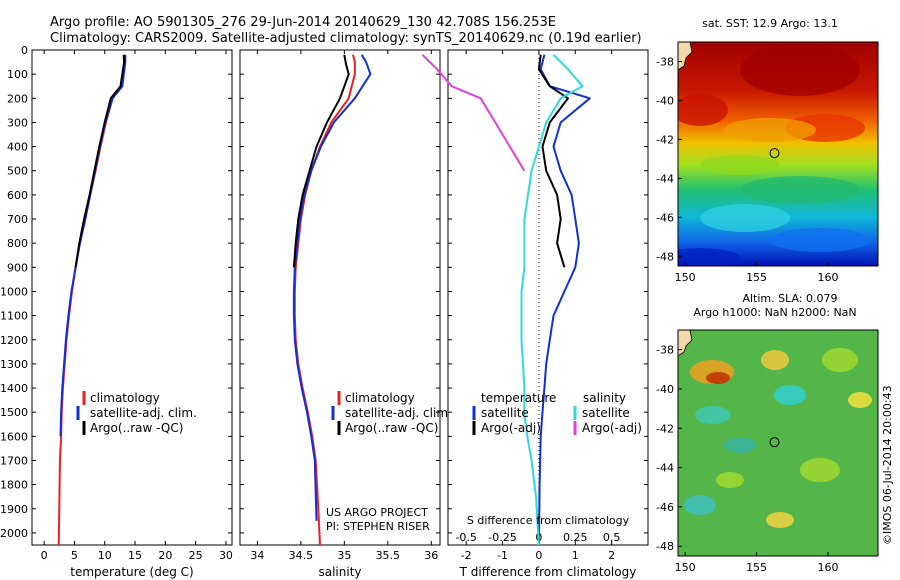 This screenshot has width=900, height=580. I want to click on sla-field-detail, so click(778, 438).